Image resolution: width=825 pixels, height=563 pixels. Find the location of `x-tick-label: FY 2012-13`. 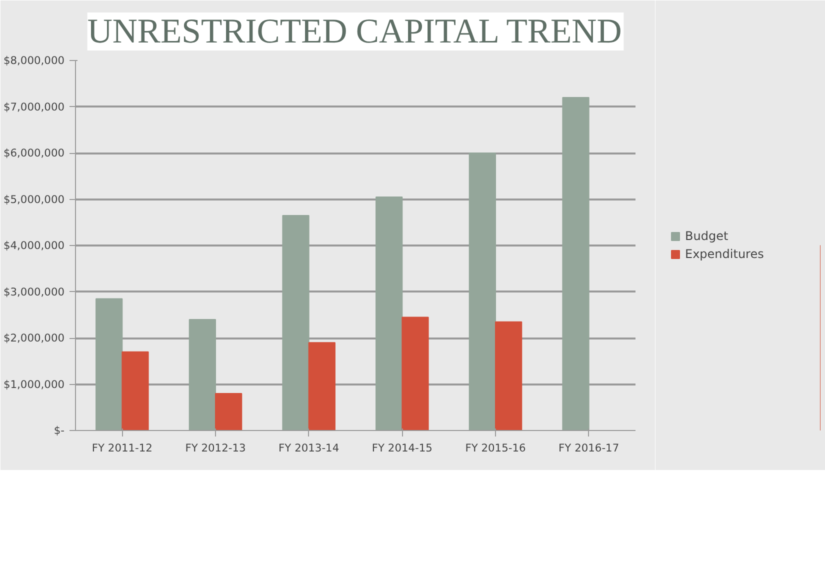

x-tick-label: FY 2012-13 is located at coordinates (215, 448).